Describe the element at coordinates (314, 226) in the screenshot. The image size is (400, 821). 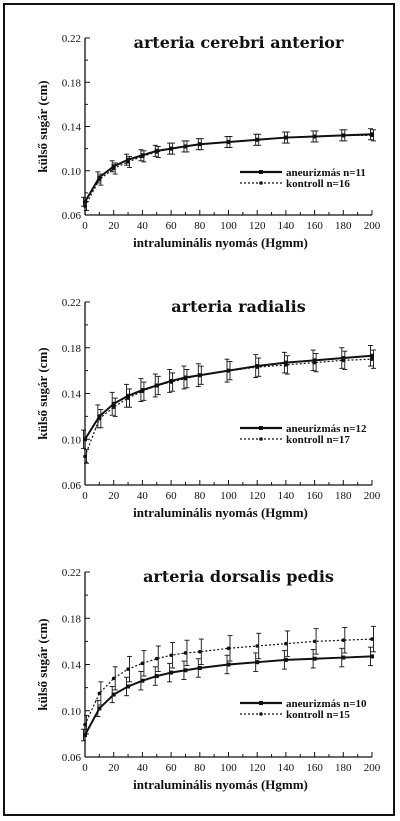
I see `x-tick-label: 160` at that location.